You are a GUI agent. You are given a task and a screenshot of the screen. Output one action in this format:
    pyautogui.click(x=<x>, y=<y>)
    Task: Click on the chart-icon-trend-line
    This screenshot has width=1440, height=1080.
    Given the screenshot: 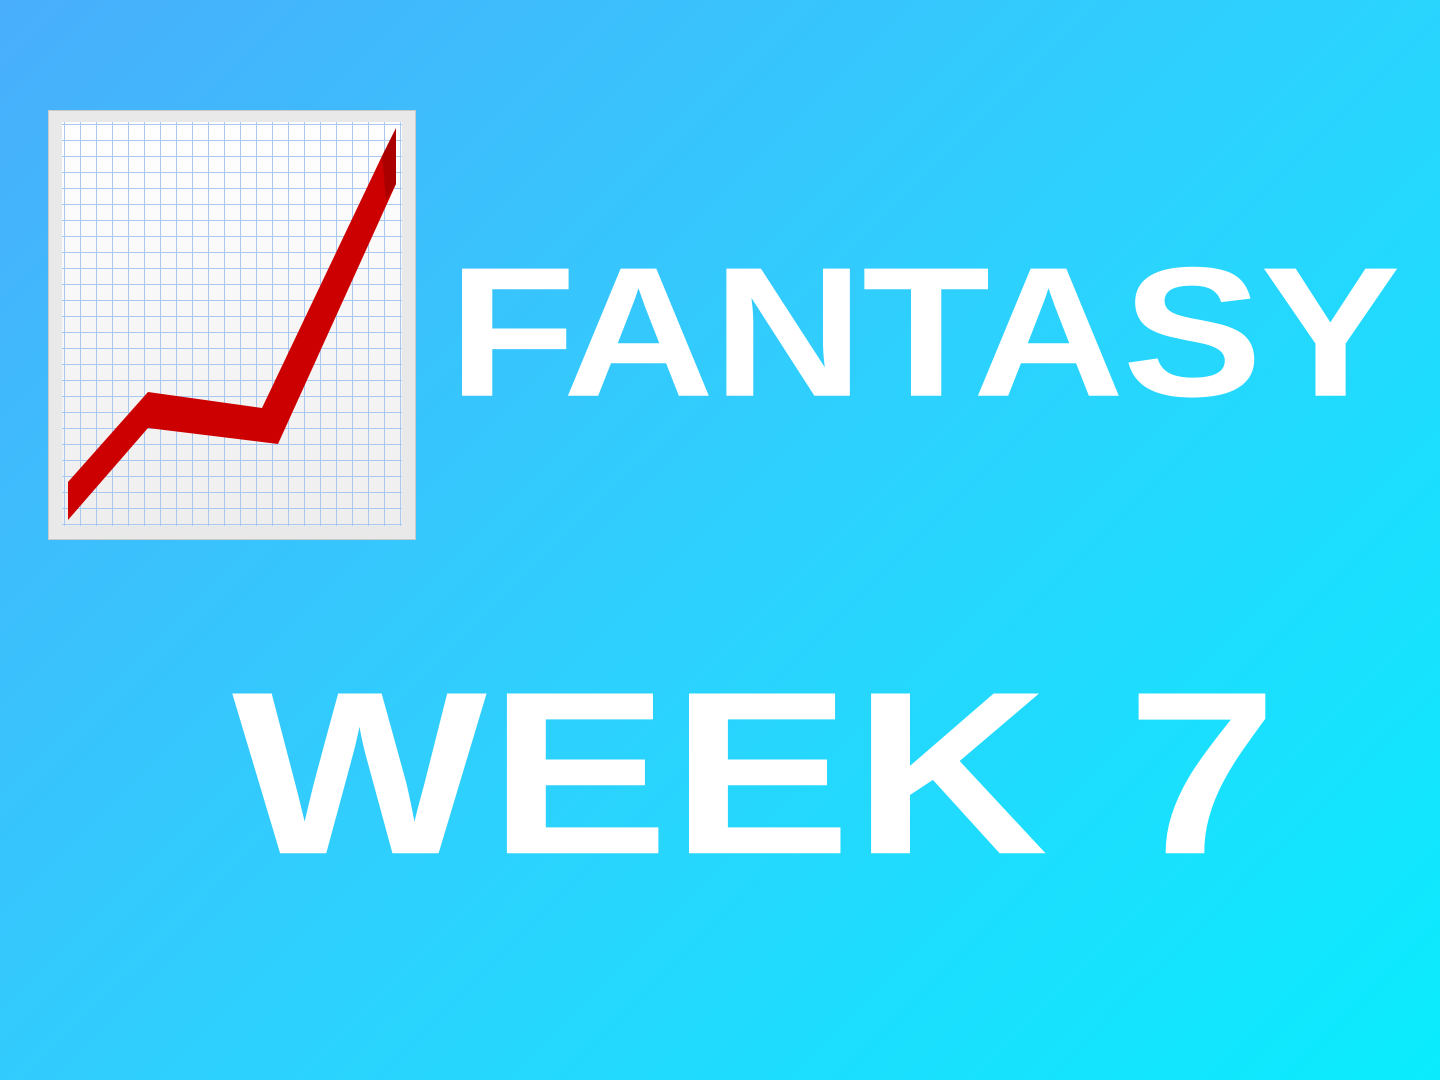 What is the action you would take?
    pyautogui.click(x=232, y=324)
    